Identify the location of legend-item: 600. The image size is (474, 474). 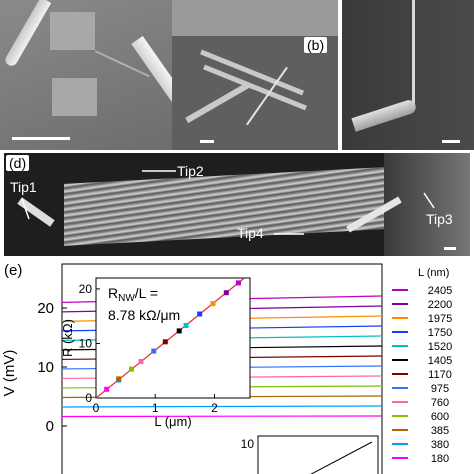
(440, 417).